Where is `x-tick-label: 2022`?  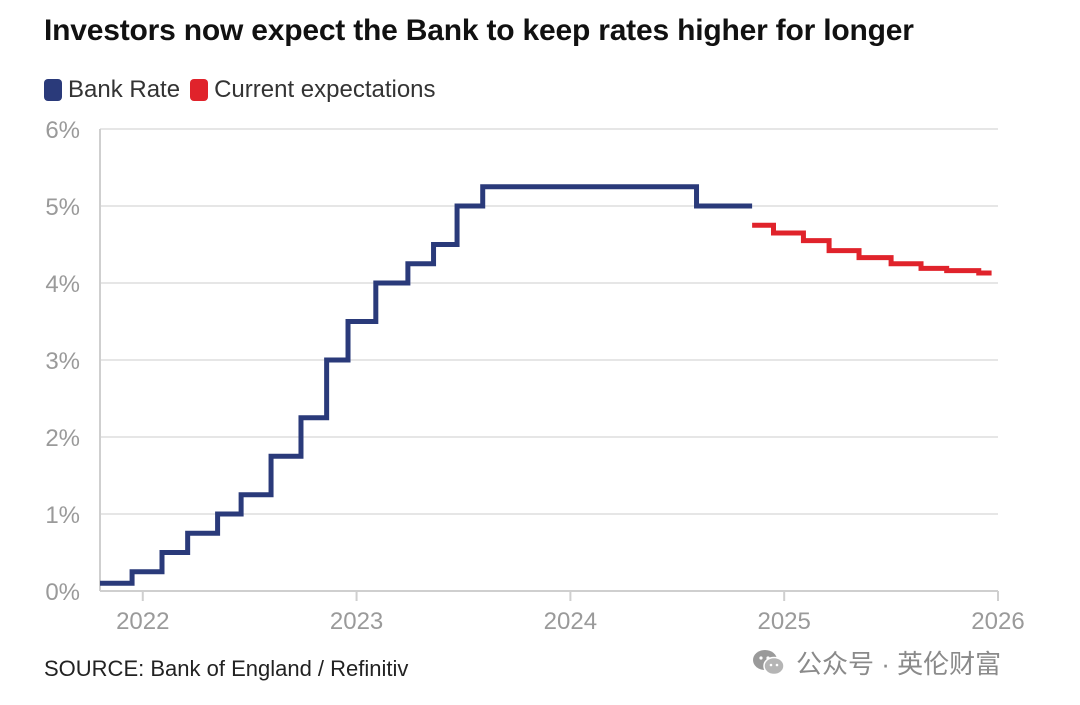 x-tick-label: 2022 is located at coordinates (142, 621).